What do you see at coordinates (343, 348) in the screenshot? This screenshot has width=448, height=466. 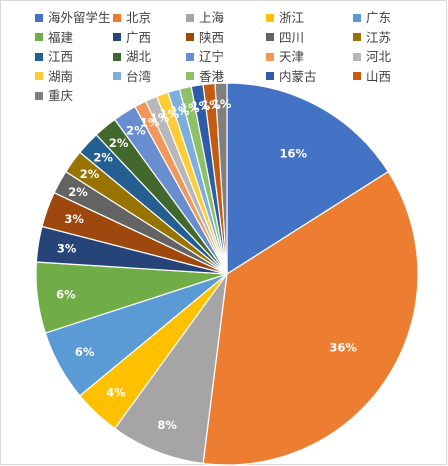 I see `data-label: 36%` at bounding box center [343, 348].